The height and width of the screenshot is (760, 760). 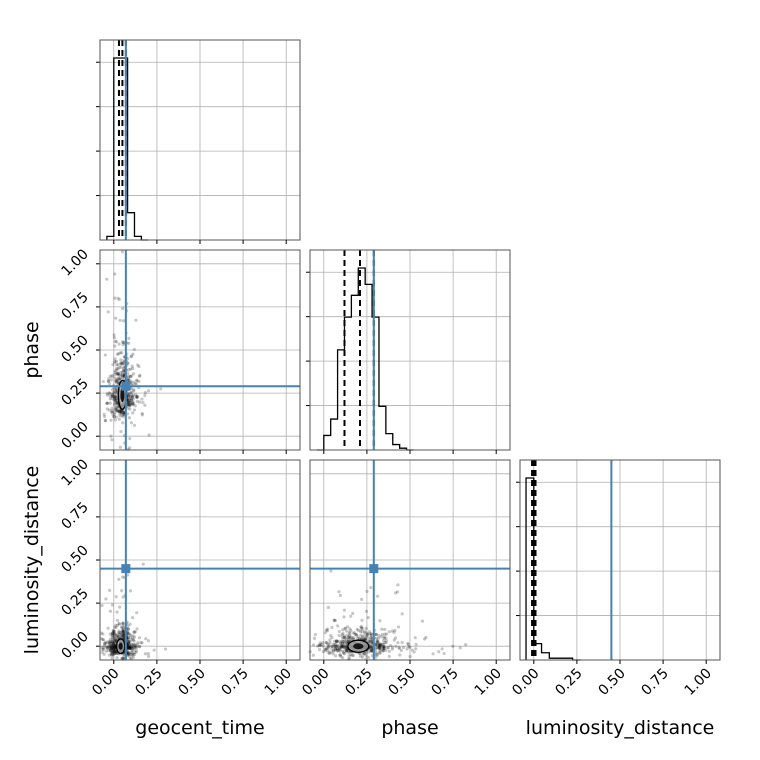 What do you see at coordinates (365, 359) in the screenshot?
I see `histogram-phase` at bounding box center [365, 359].